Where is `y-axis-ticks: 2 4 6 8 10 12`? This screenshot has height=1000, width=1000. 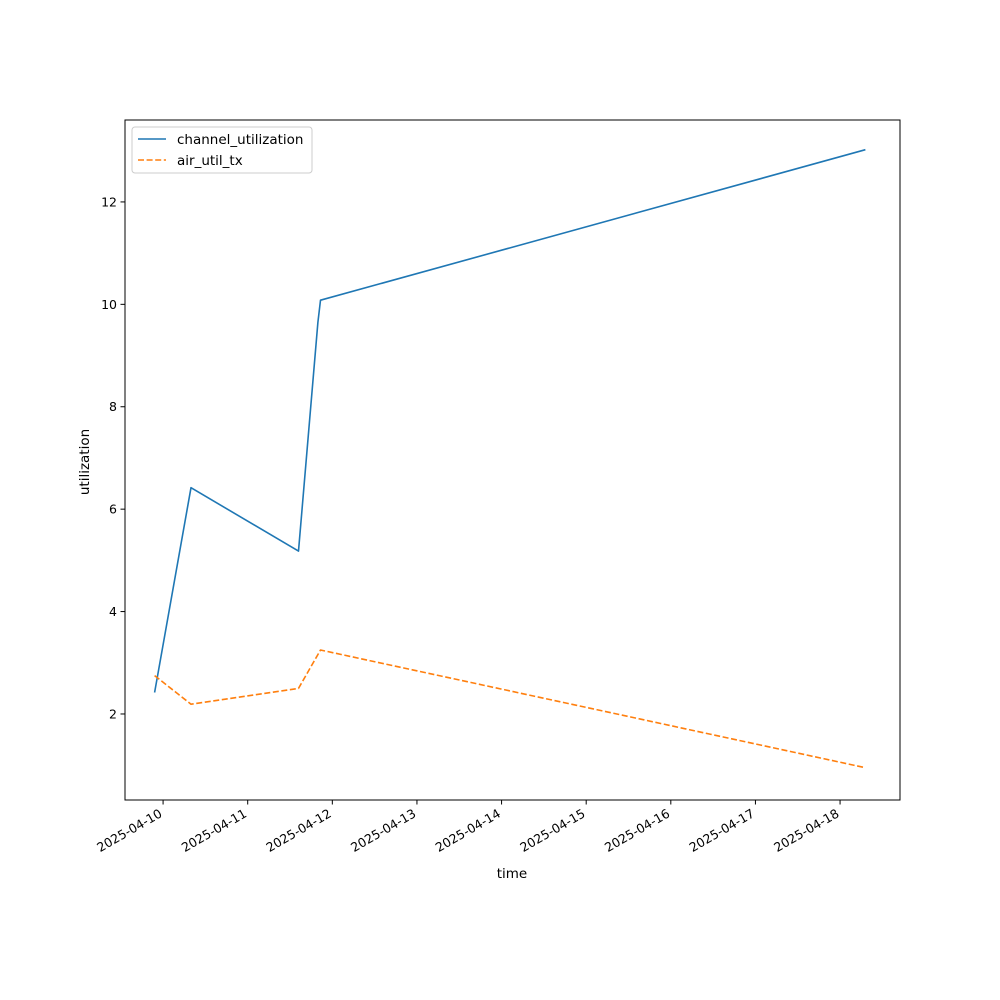 y-axis-ticks: 2 4 6 8 10 12 is located at coordinates (113, 457).